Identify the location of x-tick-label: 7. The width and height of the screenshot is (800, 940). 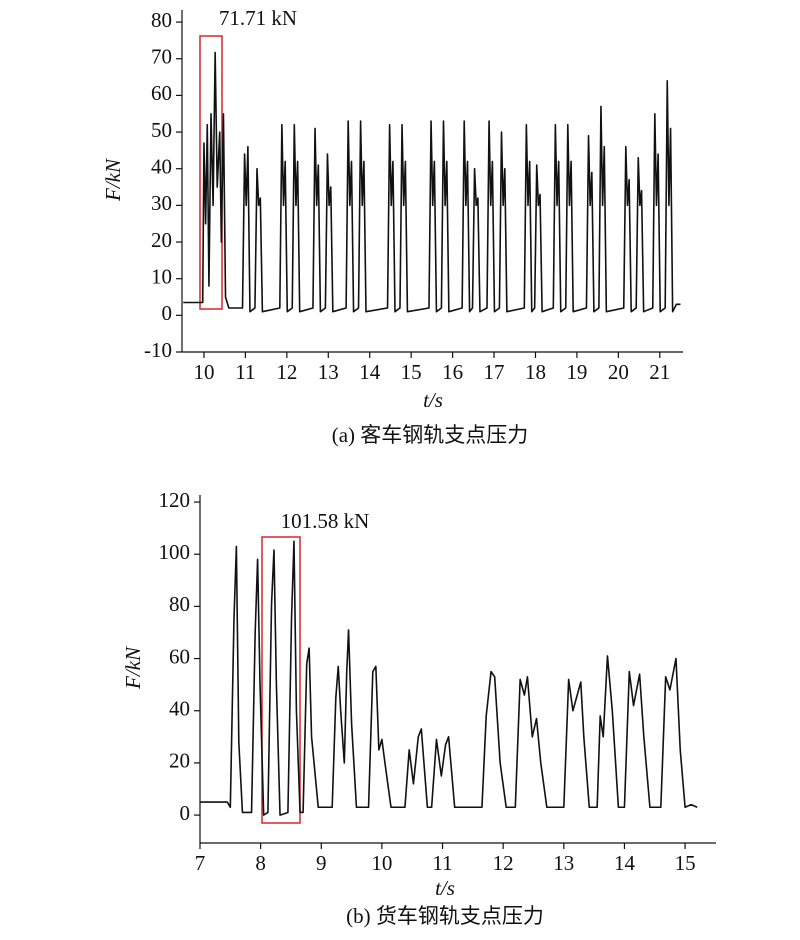
(200, 863).